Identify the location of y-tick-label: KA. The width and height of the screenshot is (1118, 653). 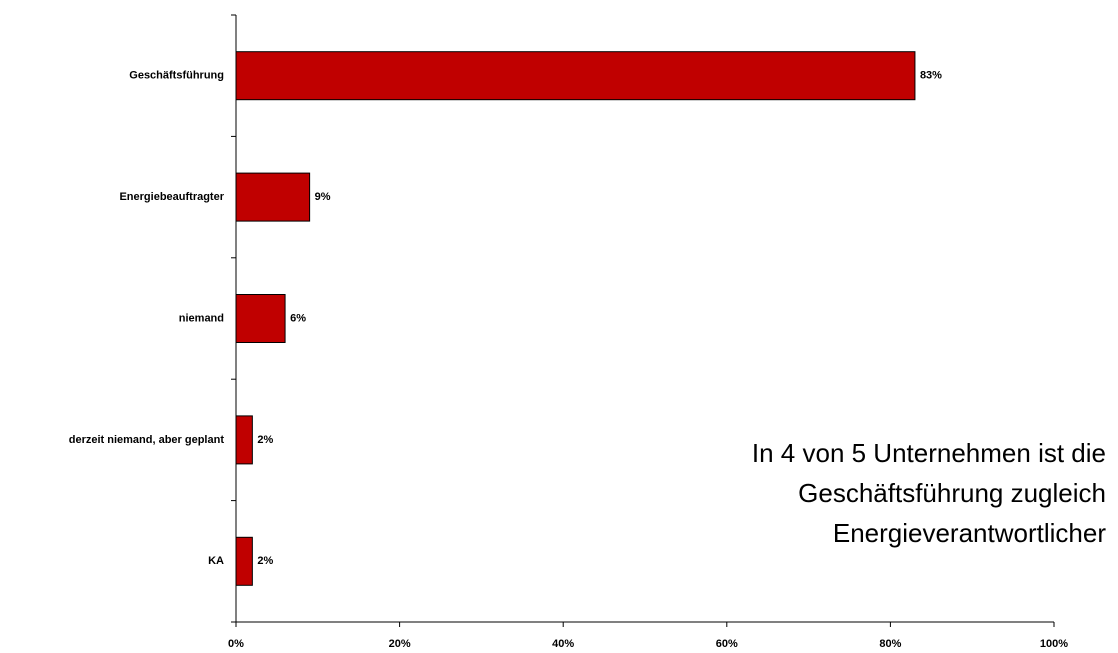
(216, 561).